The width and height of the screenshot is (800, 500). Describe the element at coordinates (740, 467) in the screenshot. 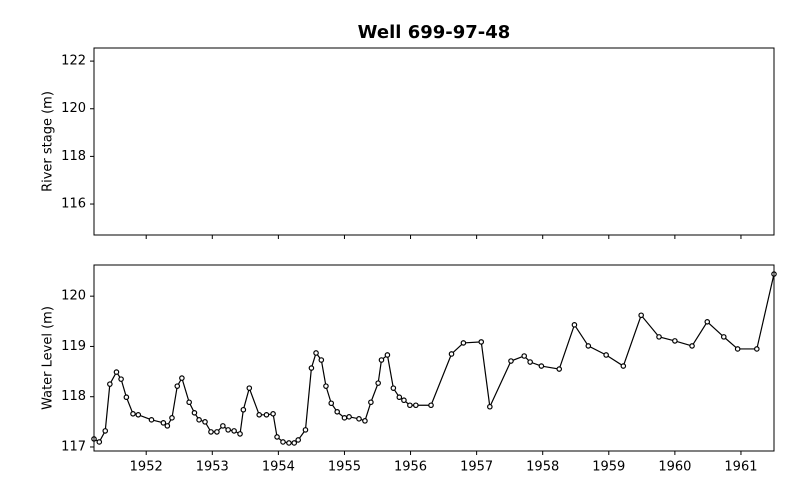

I see `x-tick-label: 1961` at that location.